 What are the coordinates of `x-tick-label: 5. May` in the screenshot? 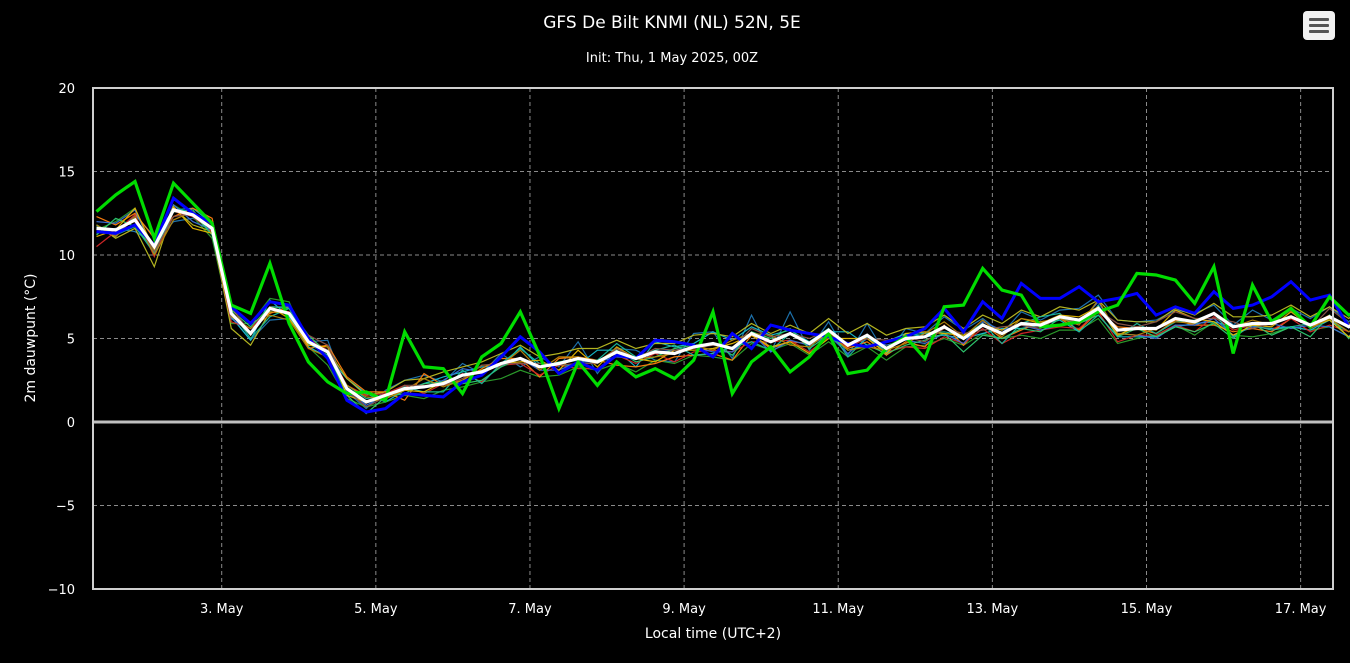 It's located at (376, 609).